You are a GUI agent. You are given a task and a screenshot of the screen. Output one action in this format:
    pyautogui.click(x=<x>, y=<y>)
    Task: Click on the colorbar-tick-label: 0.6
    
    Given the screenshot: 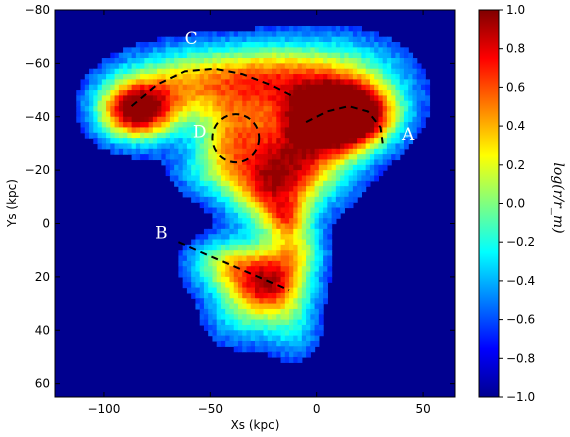 What is the action you would take?
    pyautogui.click(x=515, y=87)
    